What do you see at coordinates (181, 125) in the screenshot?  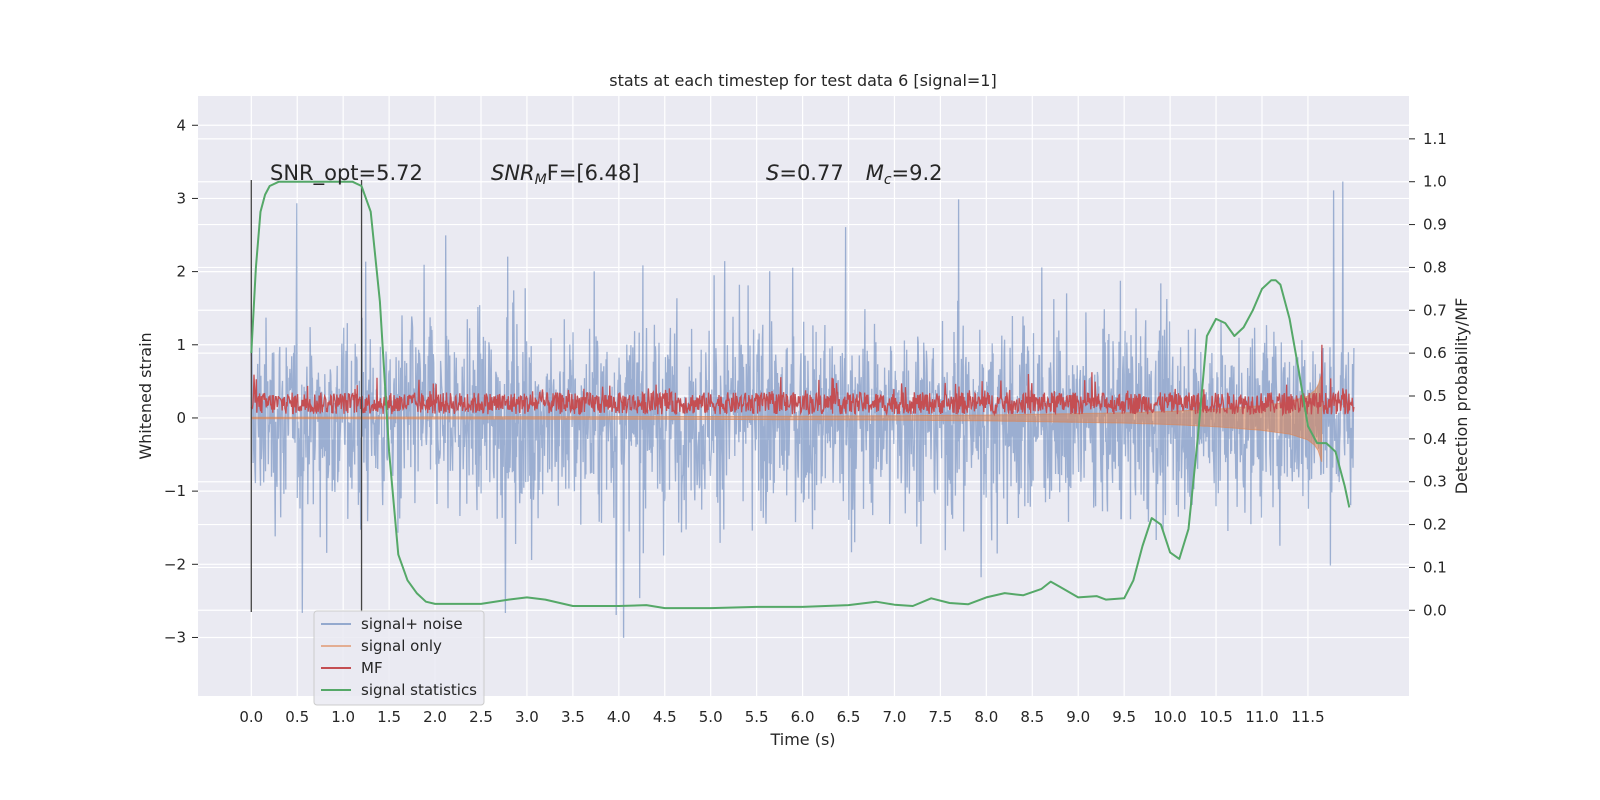 I see `y-tick-label: 4` at bounding box center [181, 125].